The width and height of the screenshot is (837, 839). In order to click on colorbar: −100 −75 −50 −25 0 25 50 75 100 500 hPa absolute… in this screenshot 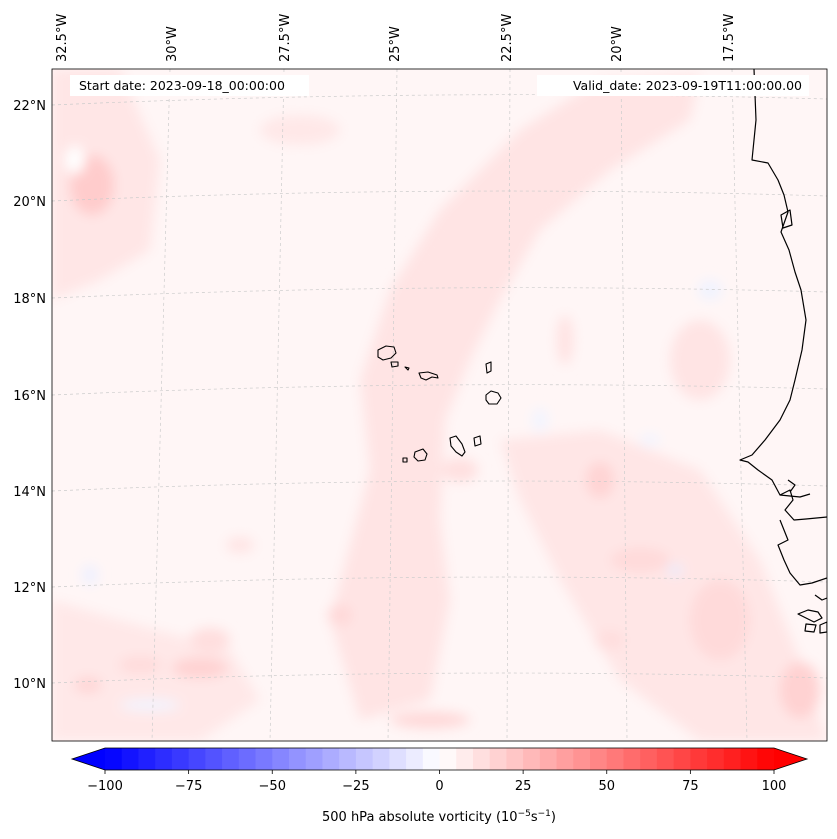, I will do `click(439, 786)`.